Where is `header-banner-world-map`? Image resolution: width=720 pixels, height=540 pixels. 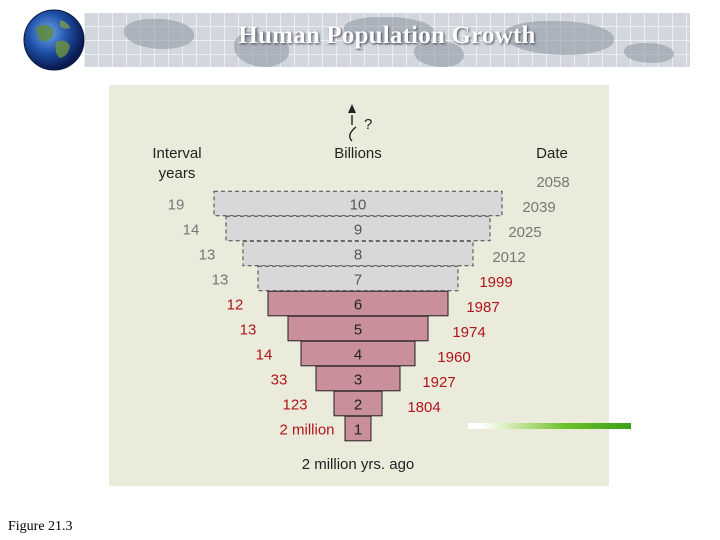
header-banner-world-map is located at coordinates (387, 40).